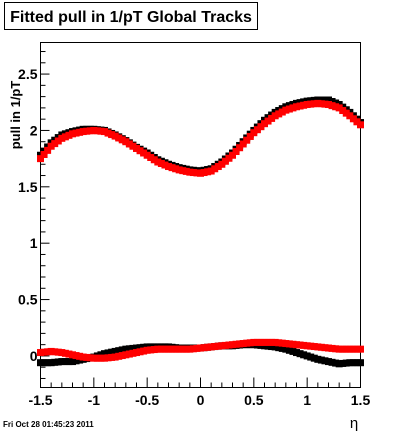 The height and width of the screenshot is (433, 400). What do you see at coordinates (28, 74) in the screenshot?
I see `y-tick-label: 2.5` at bounding box center [28, 74].